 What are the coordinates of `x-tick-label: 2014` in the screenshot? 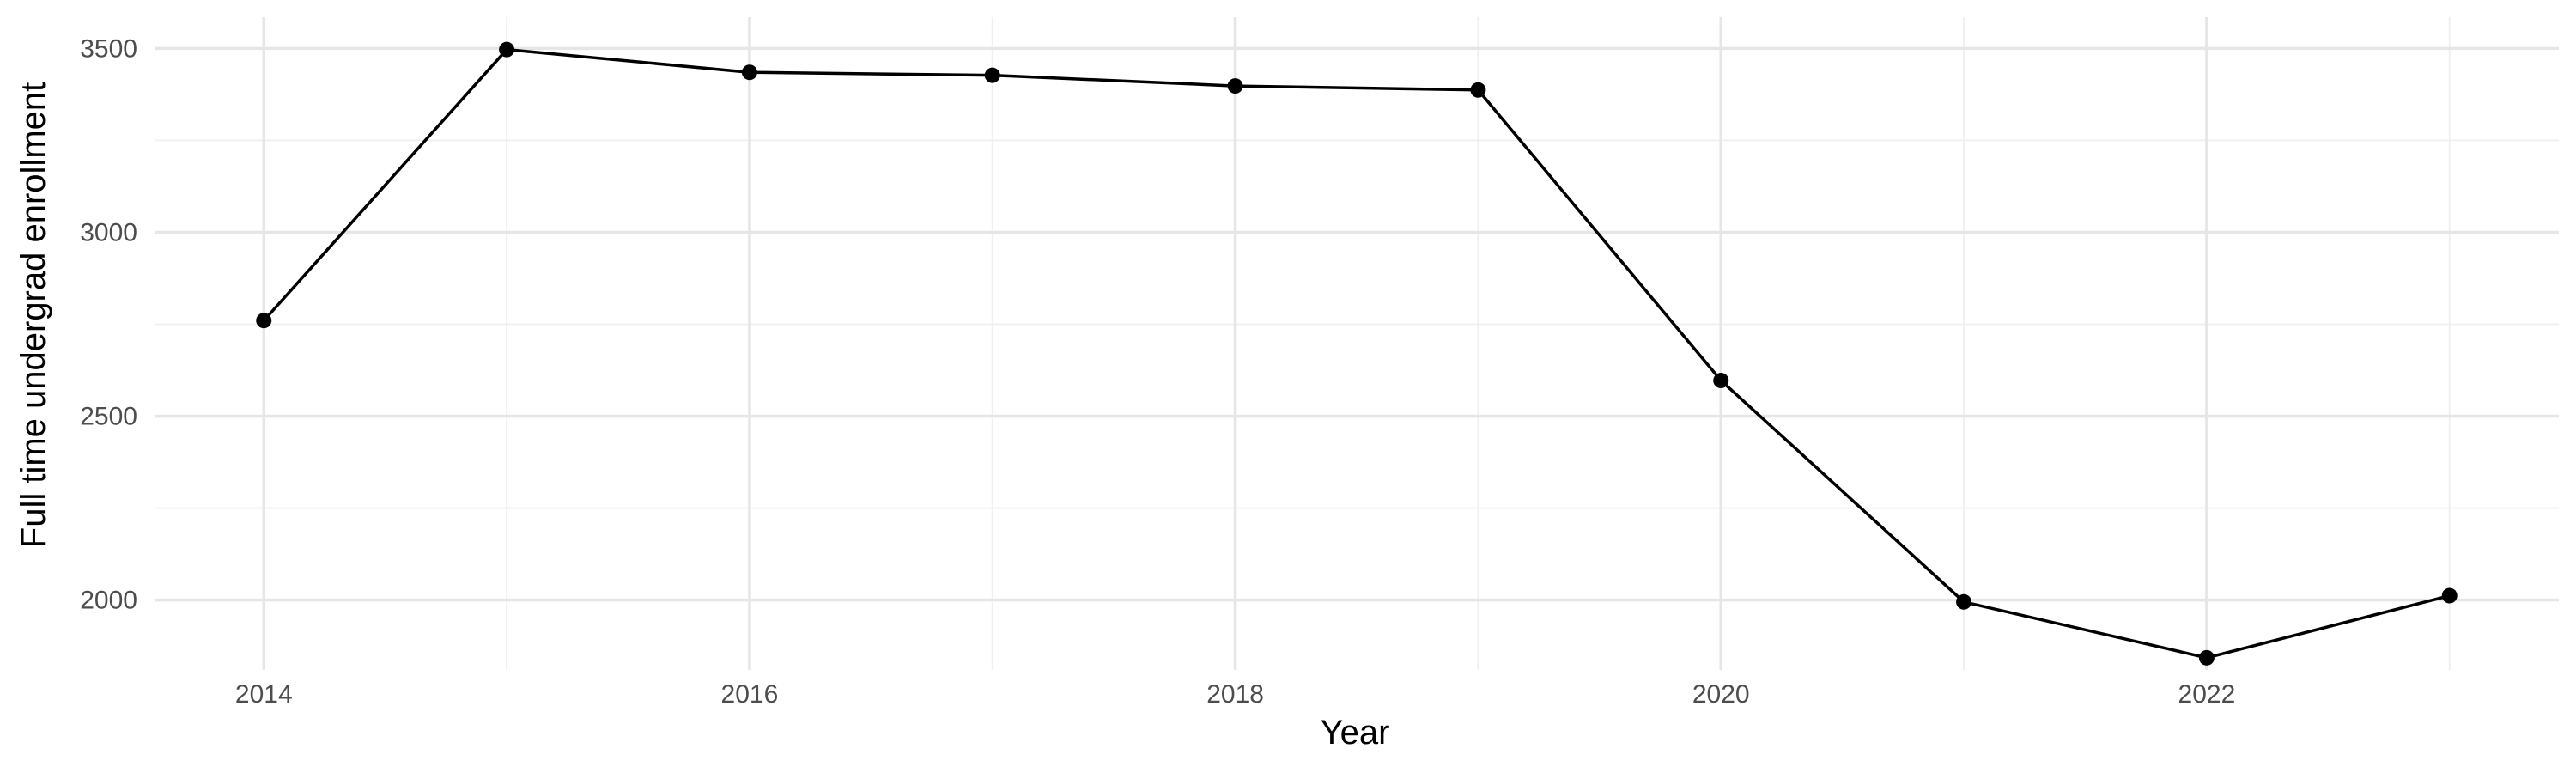 It's located at (264, 694).